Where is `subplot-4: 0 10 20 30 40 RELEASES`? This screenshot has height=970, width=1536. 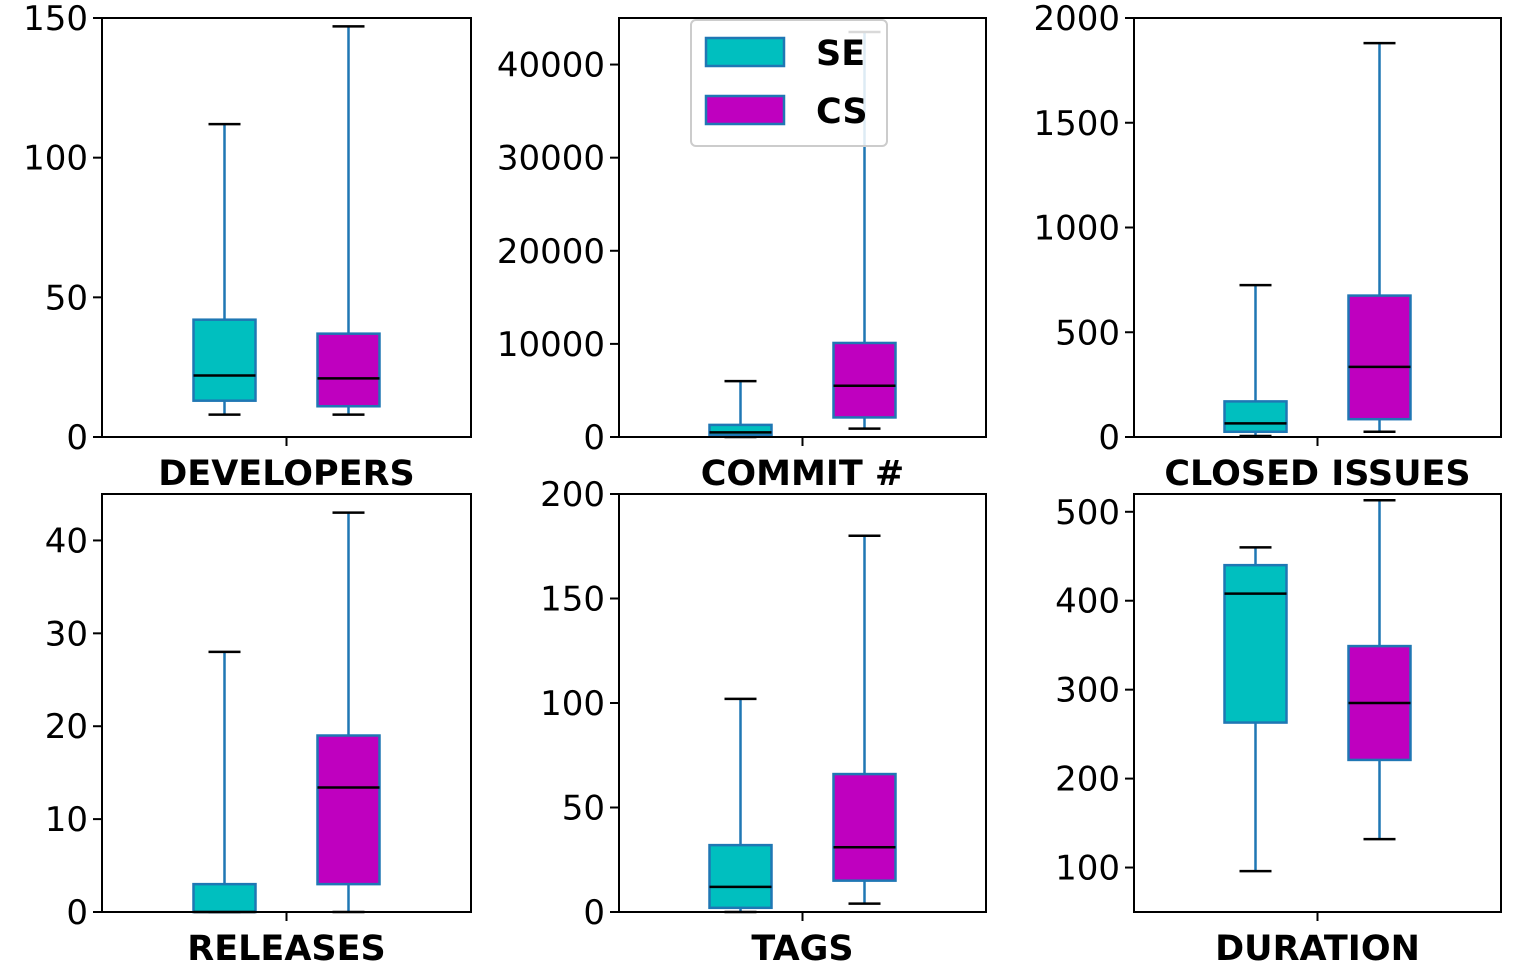
subplot-4: 0 10 20 30 40 RELEASES is located at coordinates (258, 731).